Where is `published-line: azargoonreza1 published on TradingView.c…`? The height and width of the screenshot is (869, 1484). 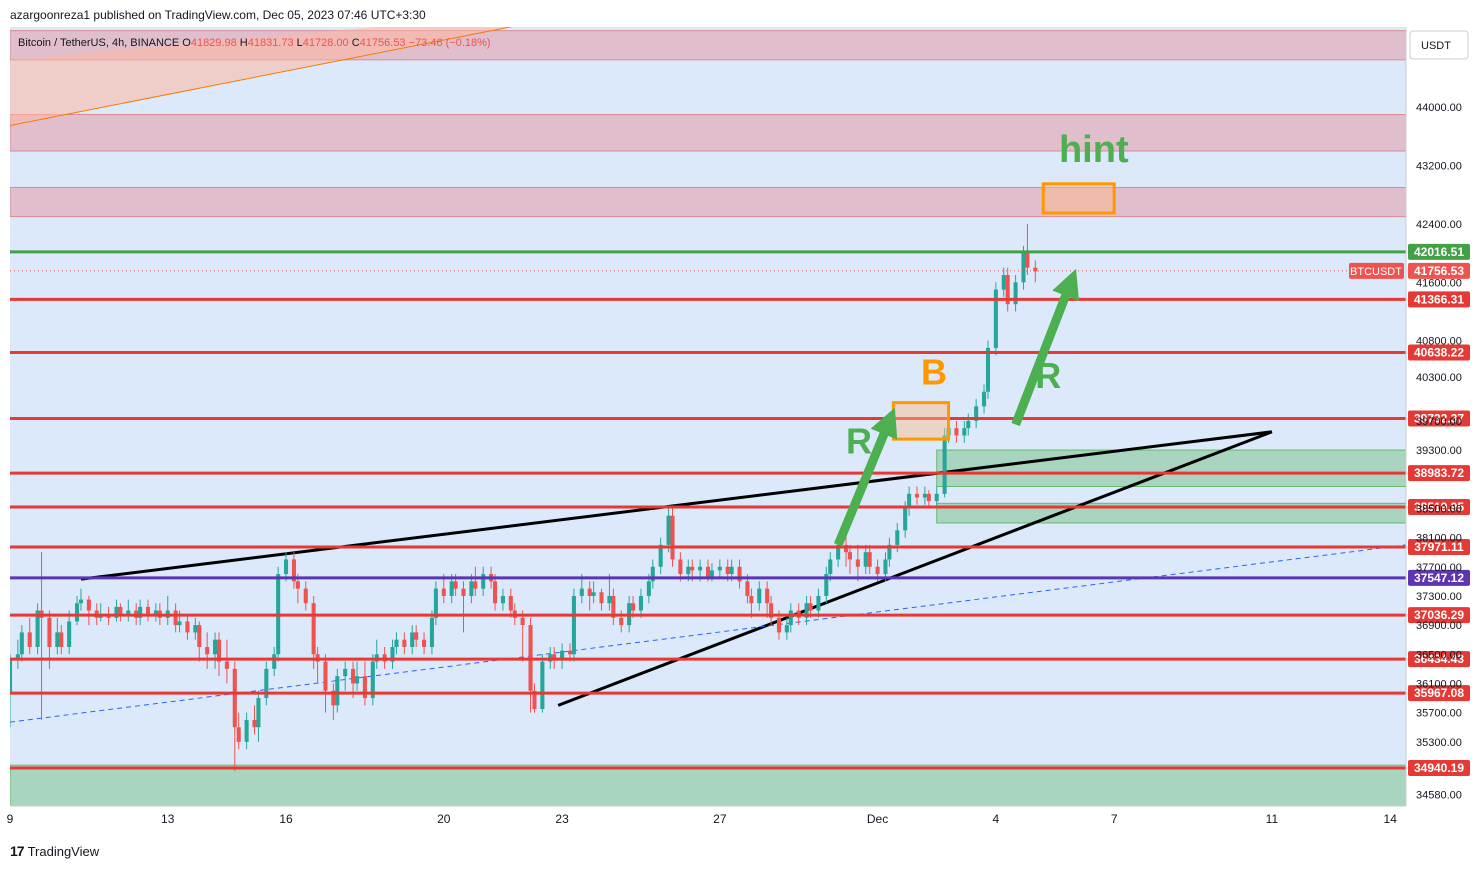 published-line: azargoonreza1 published on TradingView.c… is located at coordinates (218, 15).